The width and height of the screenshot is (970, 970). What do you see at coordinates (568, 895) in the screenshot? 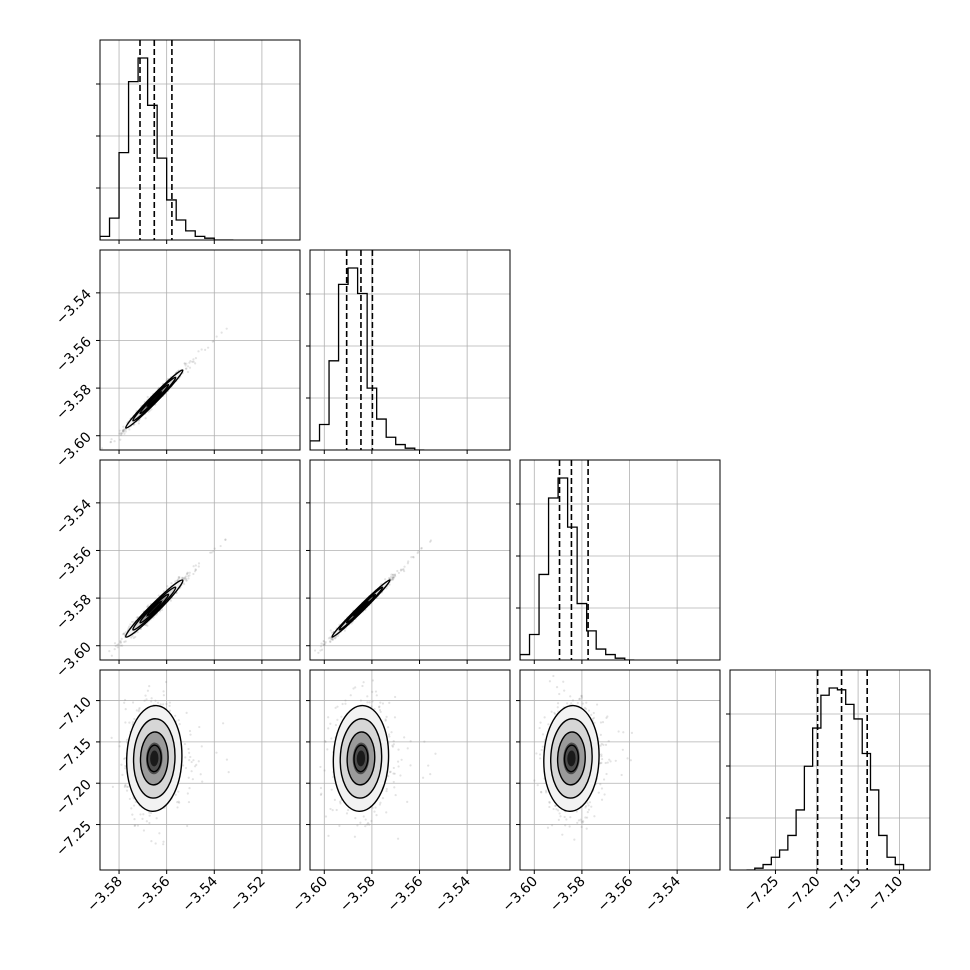
I see `x-tick-label: −3.58` at bounding box center [568, 895].